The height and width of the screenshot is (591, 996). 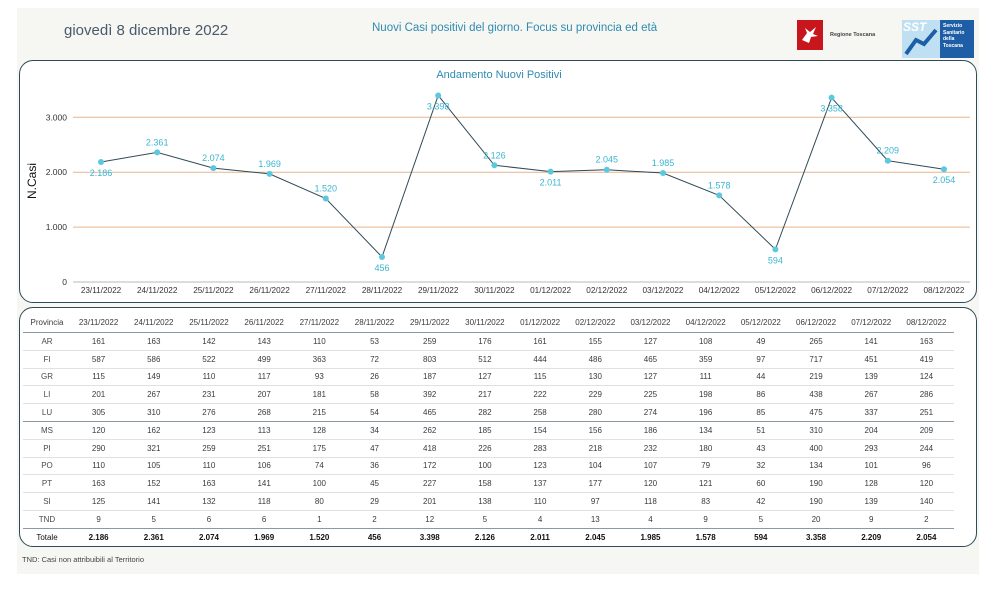 I want to click on value-cell: 58, so click(x=374, y=395).